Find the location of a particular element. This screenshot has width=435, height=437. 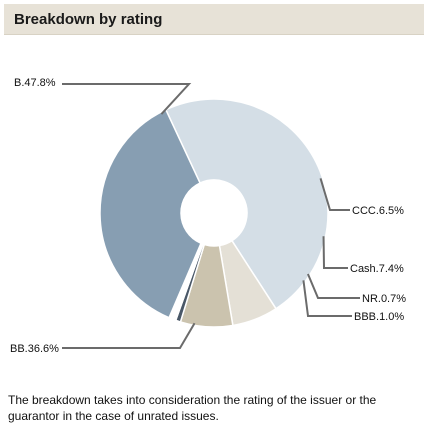

chart-title: Breakdown by rating is located at coordinates (88, 19).